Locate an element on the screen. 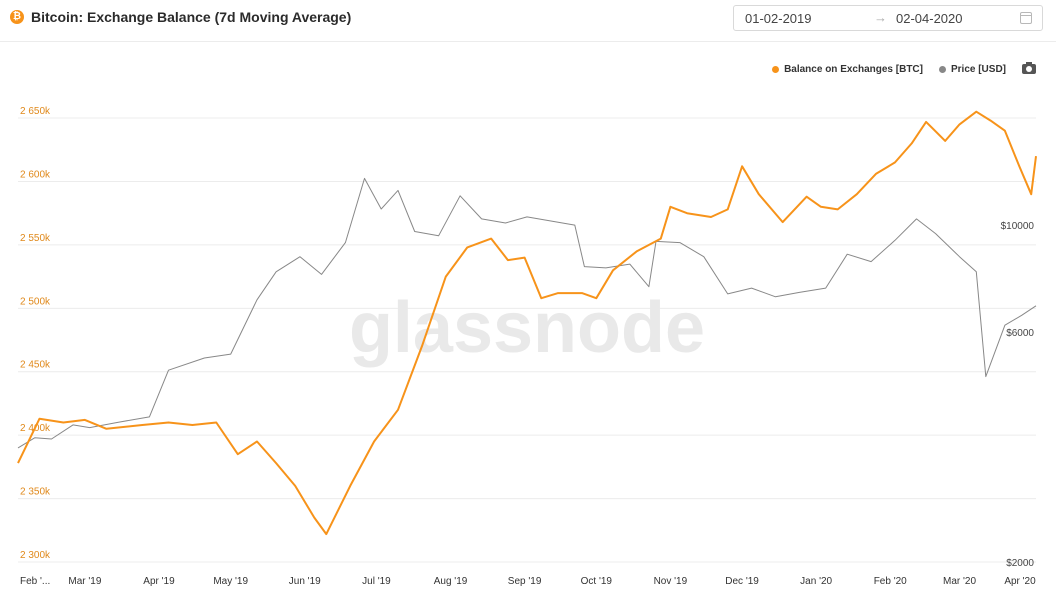 The height and width of the screenshot is (600, 1056). legend-item-price: Price [USD] is located at coordinates (972, 69).